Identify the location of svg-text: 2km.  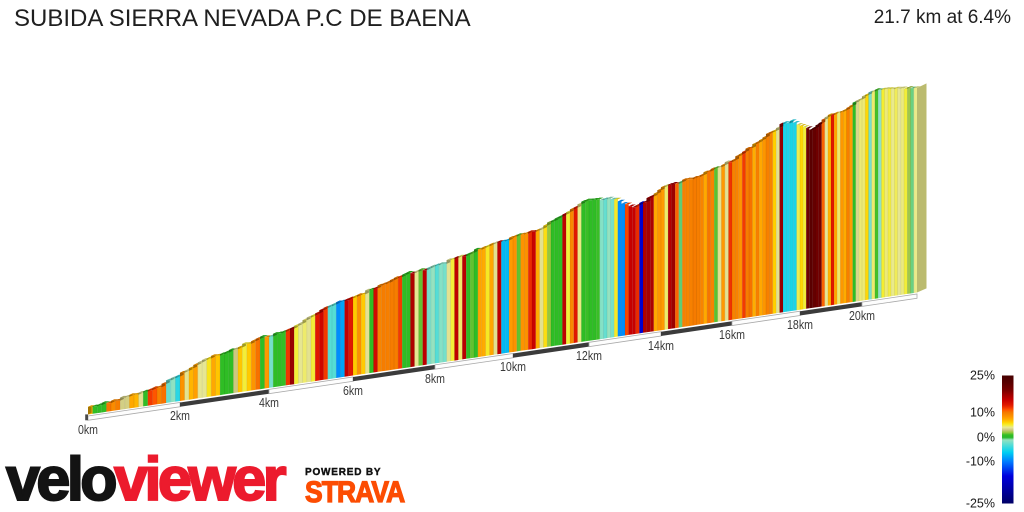
(180, 416).